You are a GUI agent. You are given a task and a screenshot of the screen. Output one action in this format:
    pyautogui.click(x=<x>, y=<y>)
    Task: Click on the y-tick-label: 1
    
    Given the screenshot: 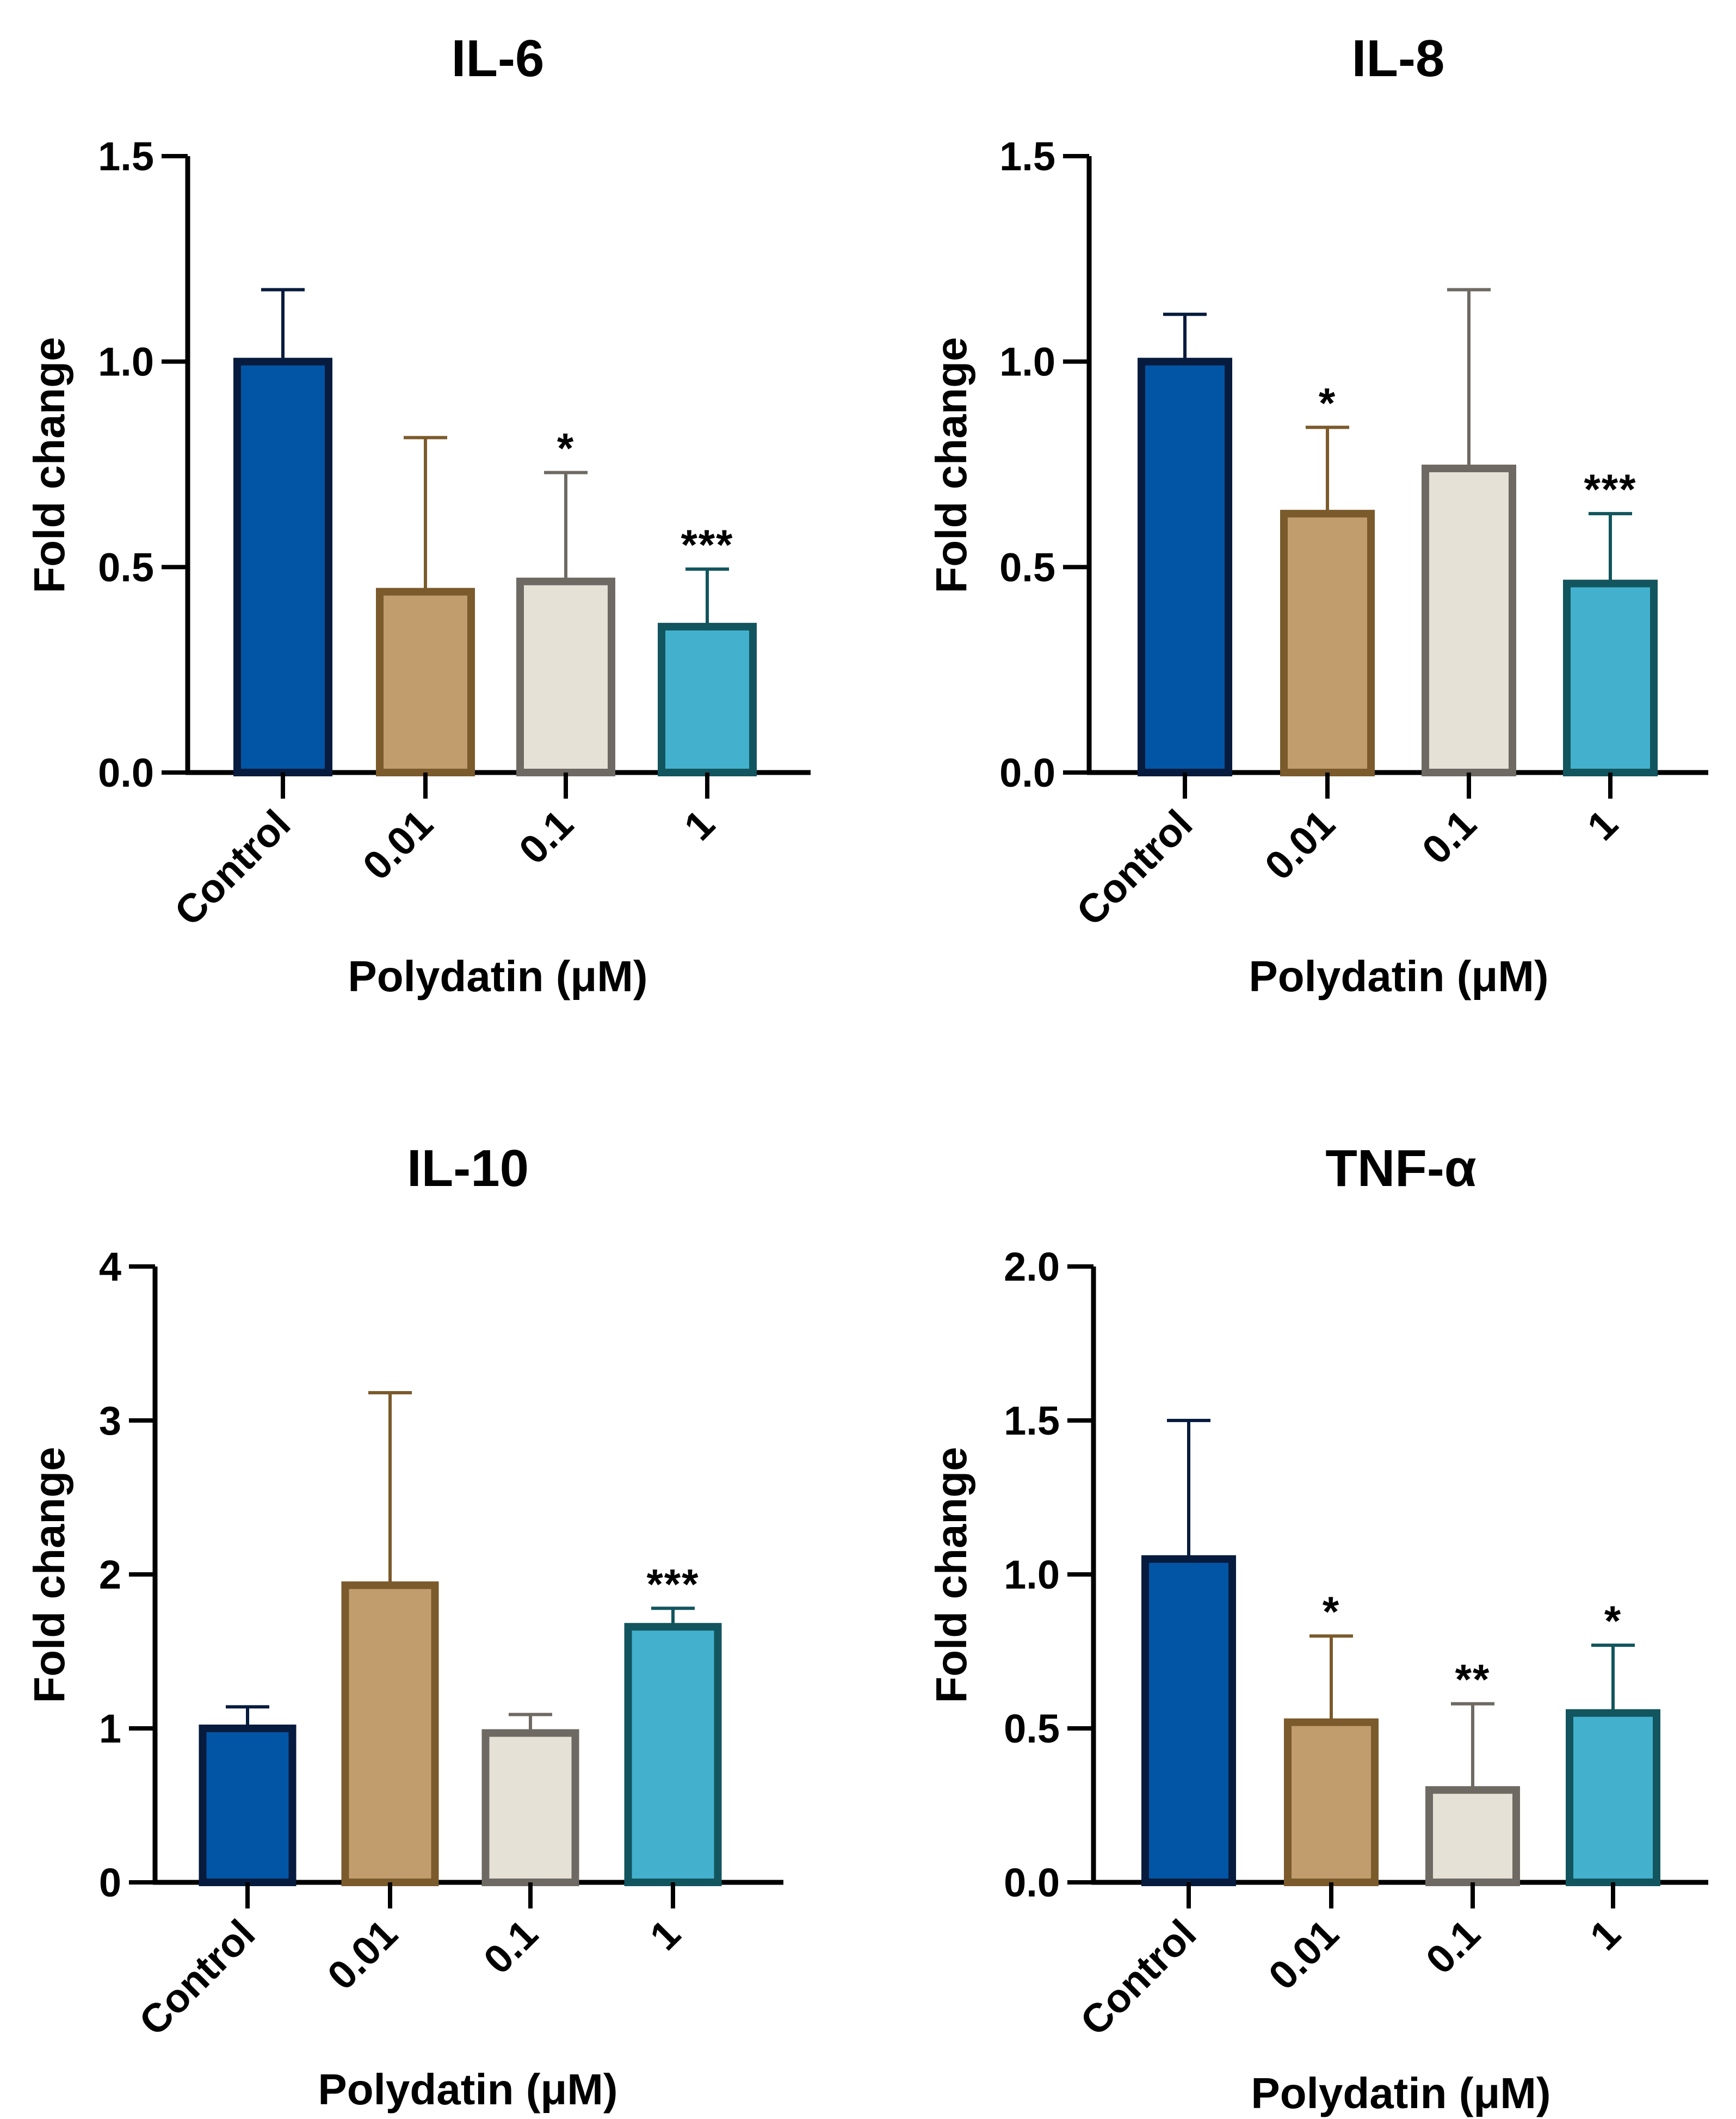 What is the action you would take?
    pyautogui.click(x=110, y=1728)
    